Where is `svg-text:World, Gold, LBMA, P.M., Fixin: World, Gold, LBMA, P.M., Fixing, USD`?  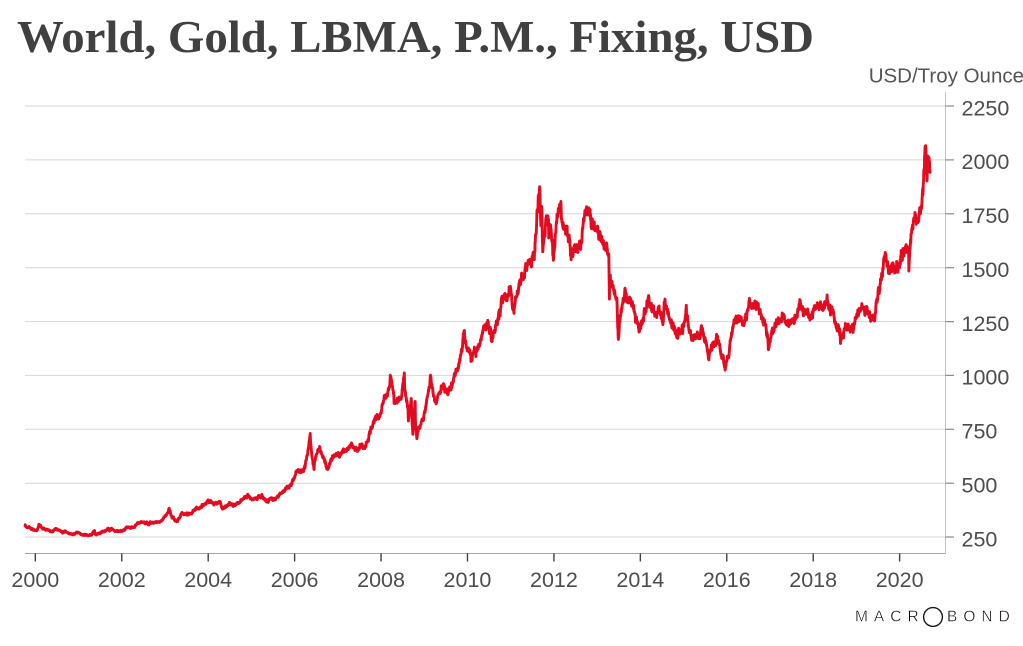 svg-text:World, Gold, LBMA, P.M., Fixin: World, Gold, LBMA, P.M., Fixing, USD is located at coordinates (415, 37).